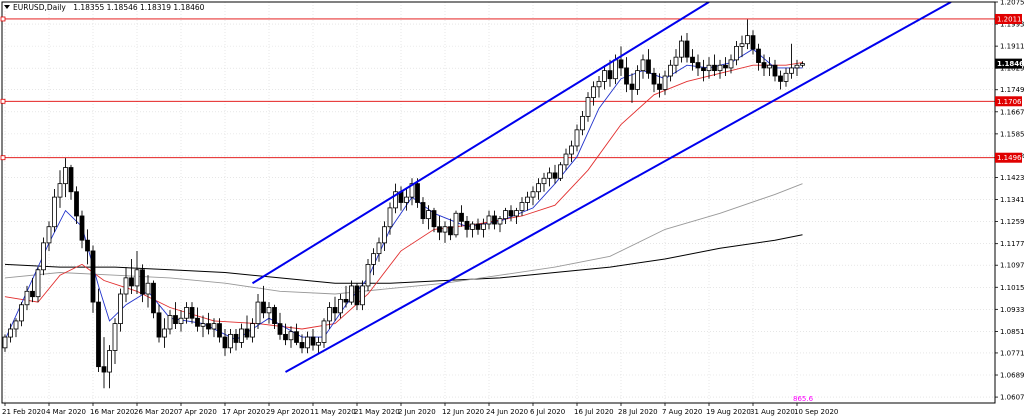 The width and height of the screenshot is (1024, 419). I want to click on level-price-tag, so click(1008, 157).